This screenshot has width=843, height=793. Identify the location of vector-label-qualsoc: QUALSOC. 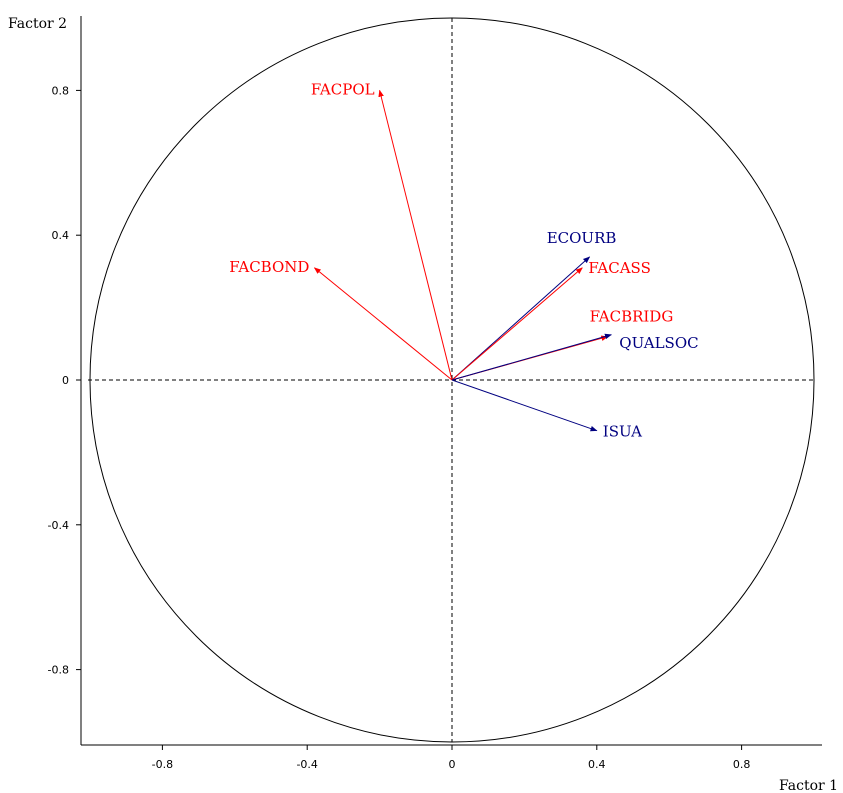
(658, 343).